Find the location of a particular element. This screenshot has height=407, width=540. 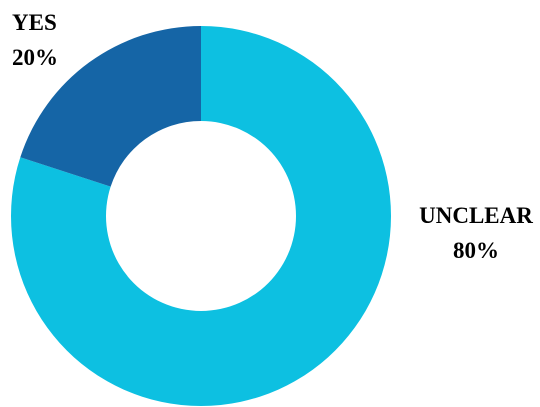

slice-value-label-yes: 20% is located at coordinates (35, 57).